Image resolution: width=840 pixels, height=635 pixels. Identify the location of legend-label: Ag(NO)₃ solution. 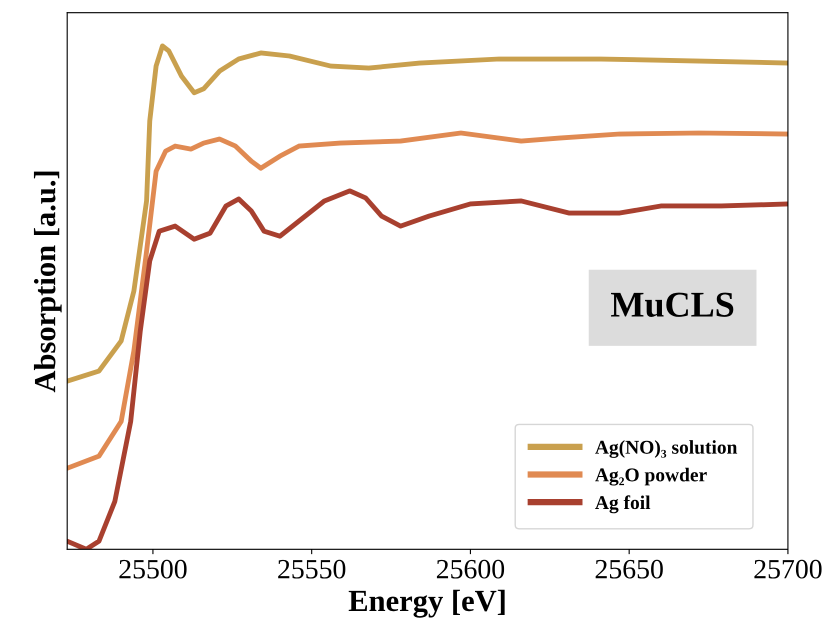
(666, 449).